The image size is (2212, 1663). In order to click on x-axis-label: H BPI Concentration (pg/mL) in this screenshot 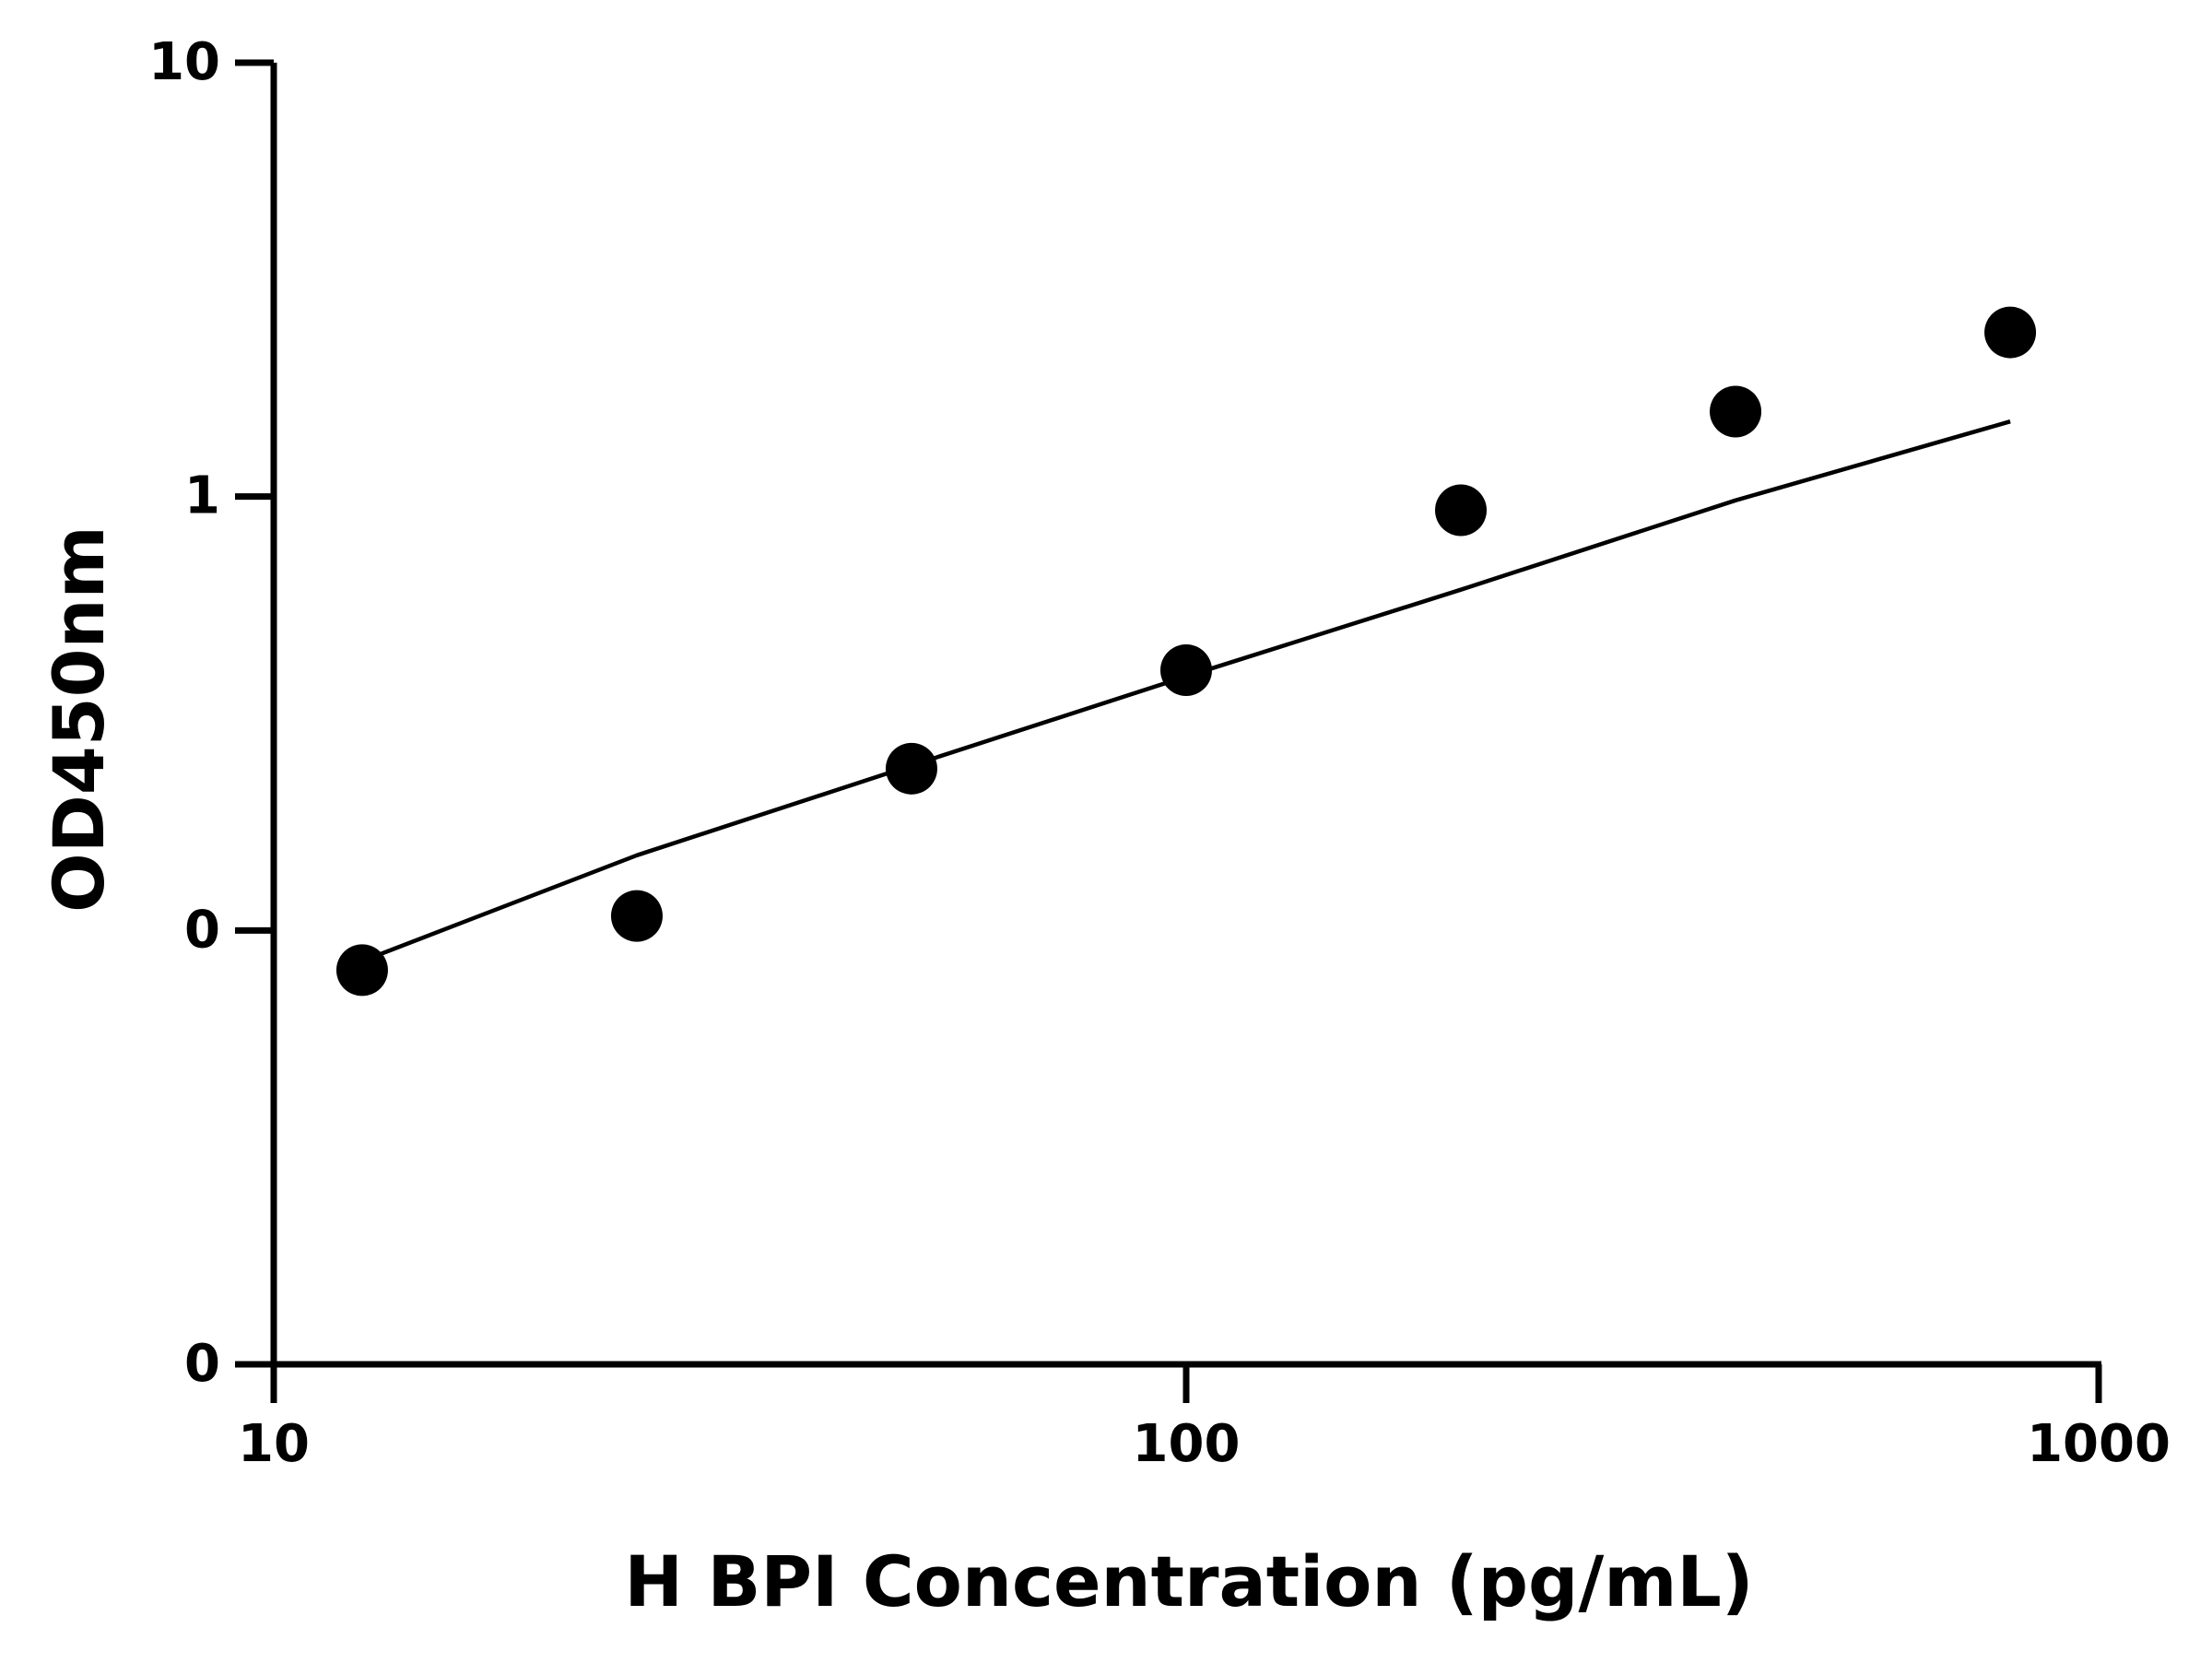, I will do `click(1188, 1581)`.